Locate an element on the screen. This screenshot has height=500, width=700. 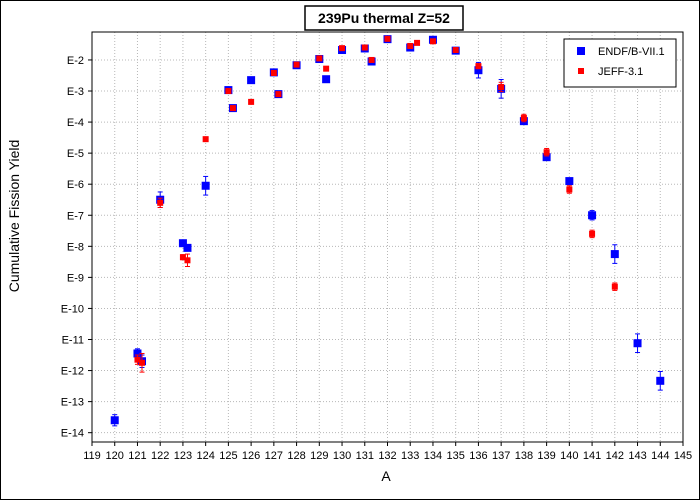
x-tick-label: 141 is located at coordinates (592, 456).